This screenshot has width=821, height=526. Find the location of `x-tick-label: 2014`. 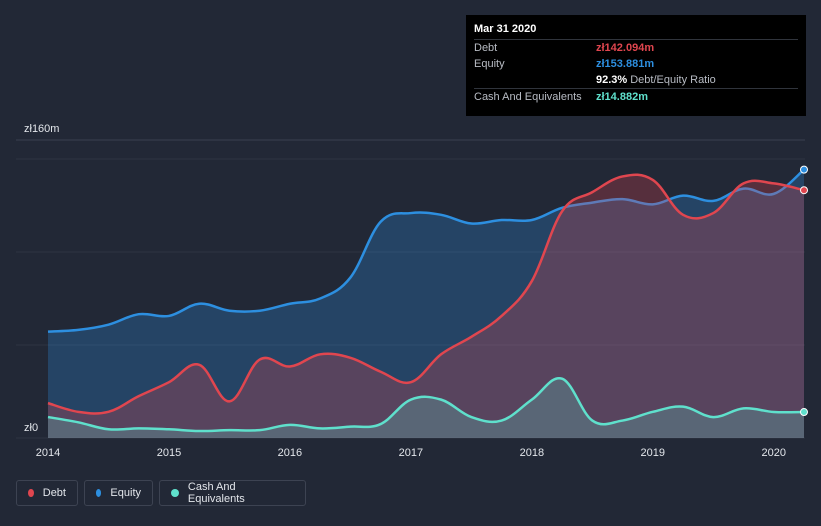

x-tick-label: 2014 is located at coordinates (48, 453).